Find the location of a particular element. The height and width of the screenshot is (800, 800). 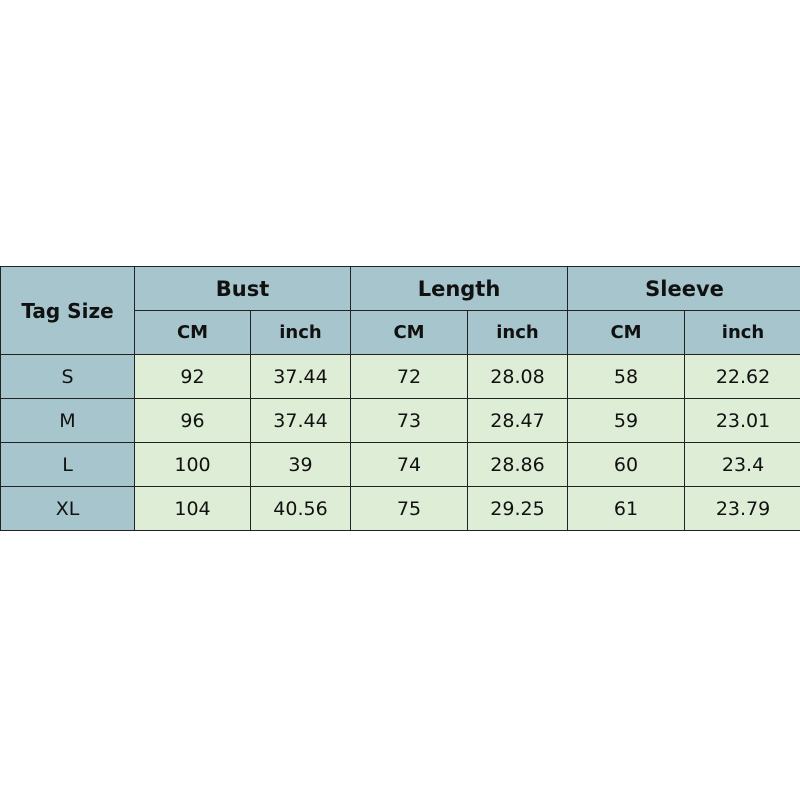

value-cell: 39 is located at coordinates (300, 464).